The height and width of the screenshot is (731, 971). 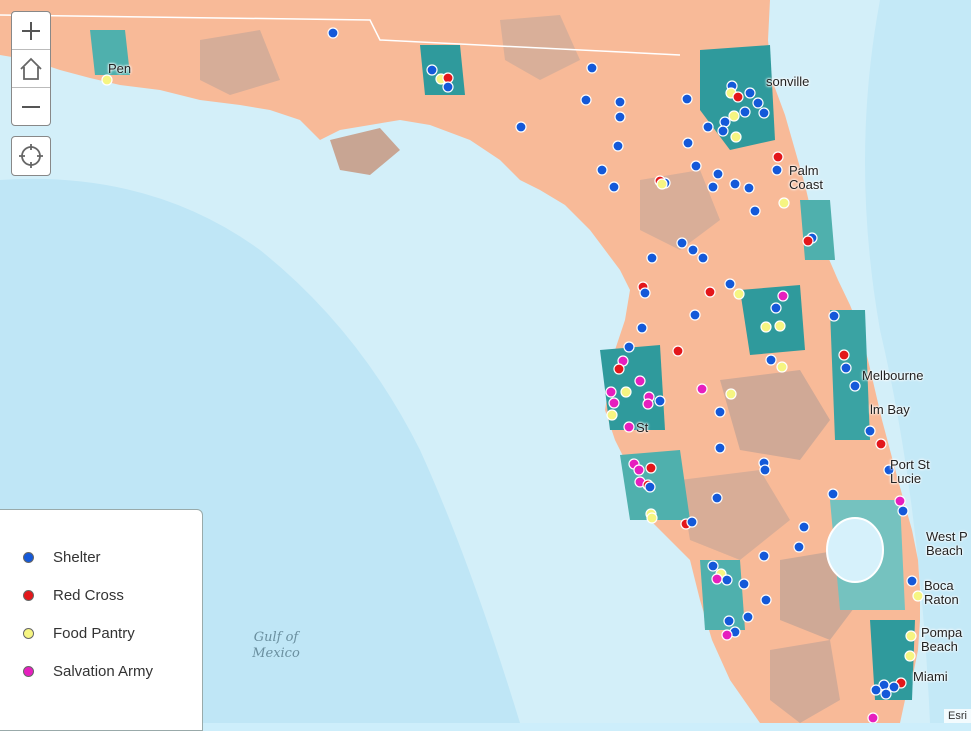 What do you see at coordinates (31, 106) in the screenshot?
I see `zoom-out-button` at bounding box center [31, 106].